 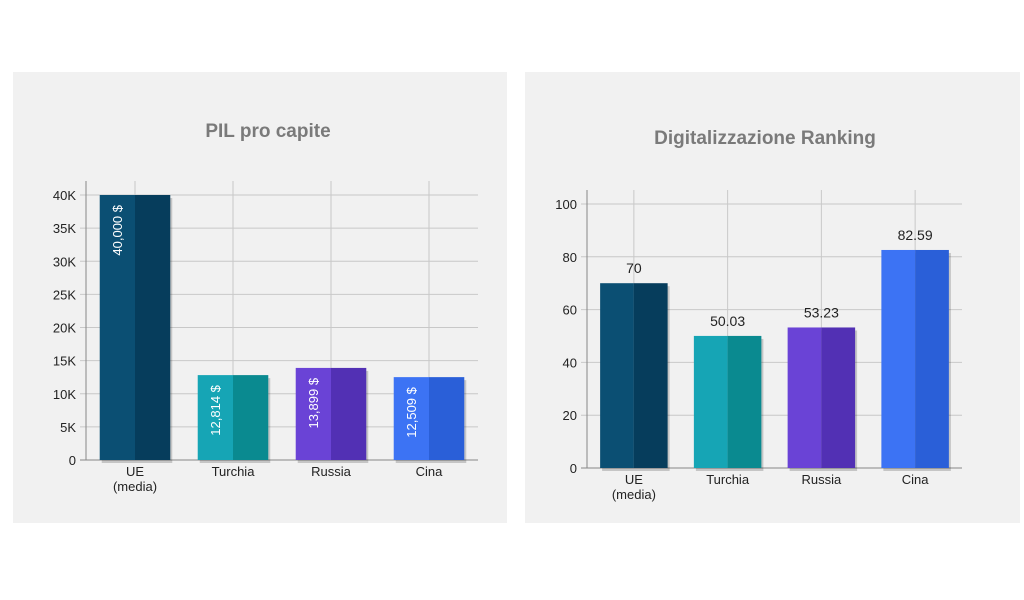 I want to click on data-label: 13,899 $, so click(x=313, y=402).